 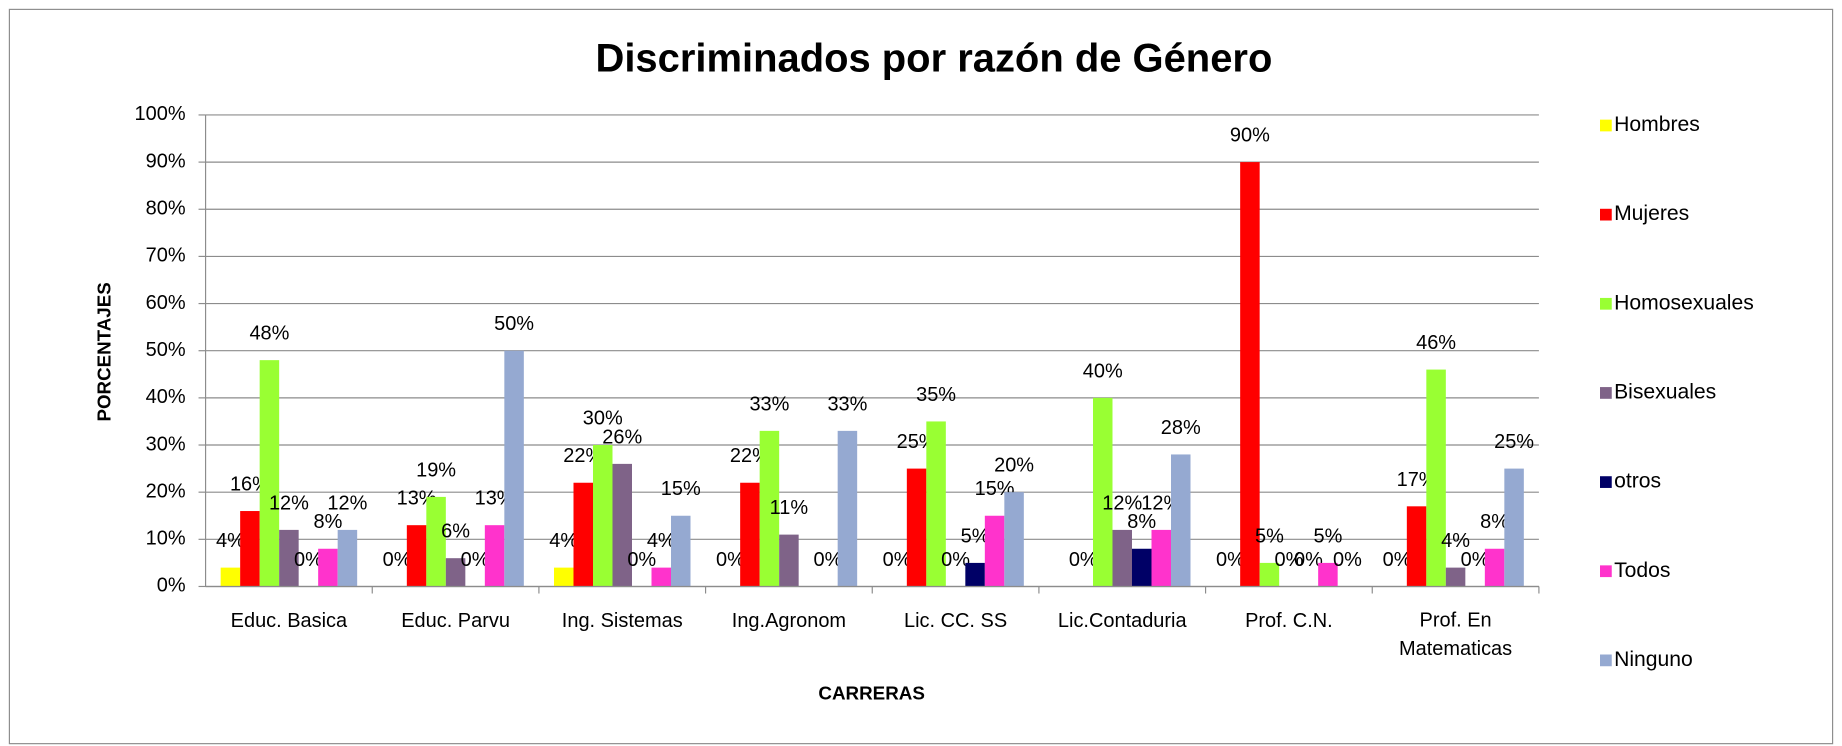 What do you see at coordinates (166, 397) in the screenshot?
I see `y-tick-label: 40%` at bounding box center [166, 397].